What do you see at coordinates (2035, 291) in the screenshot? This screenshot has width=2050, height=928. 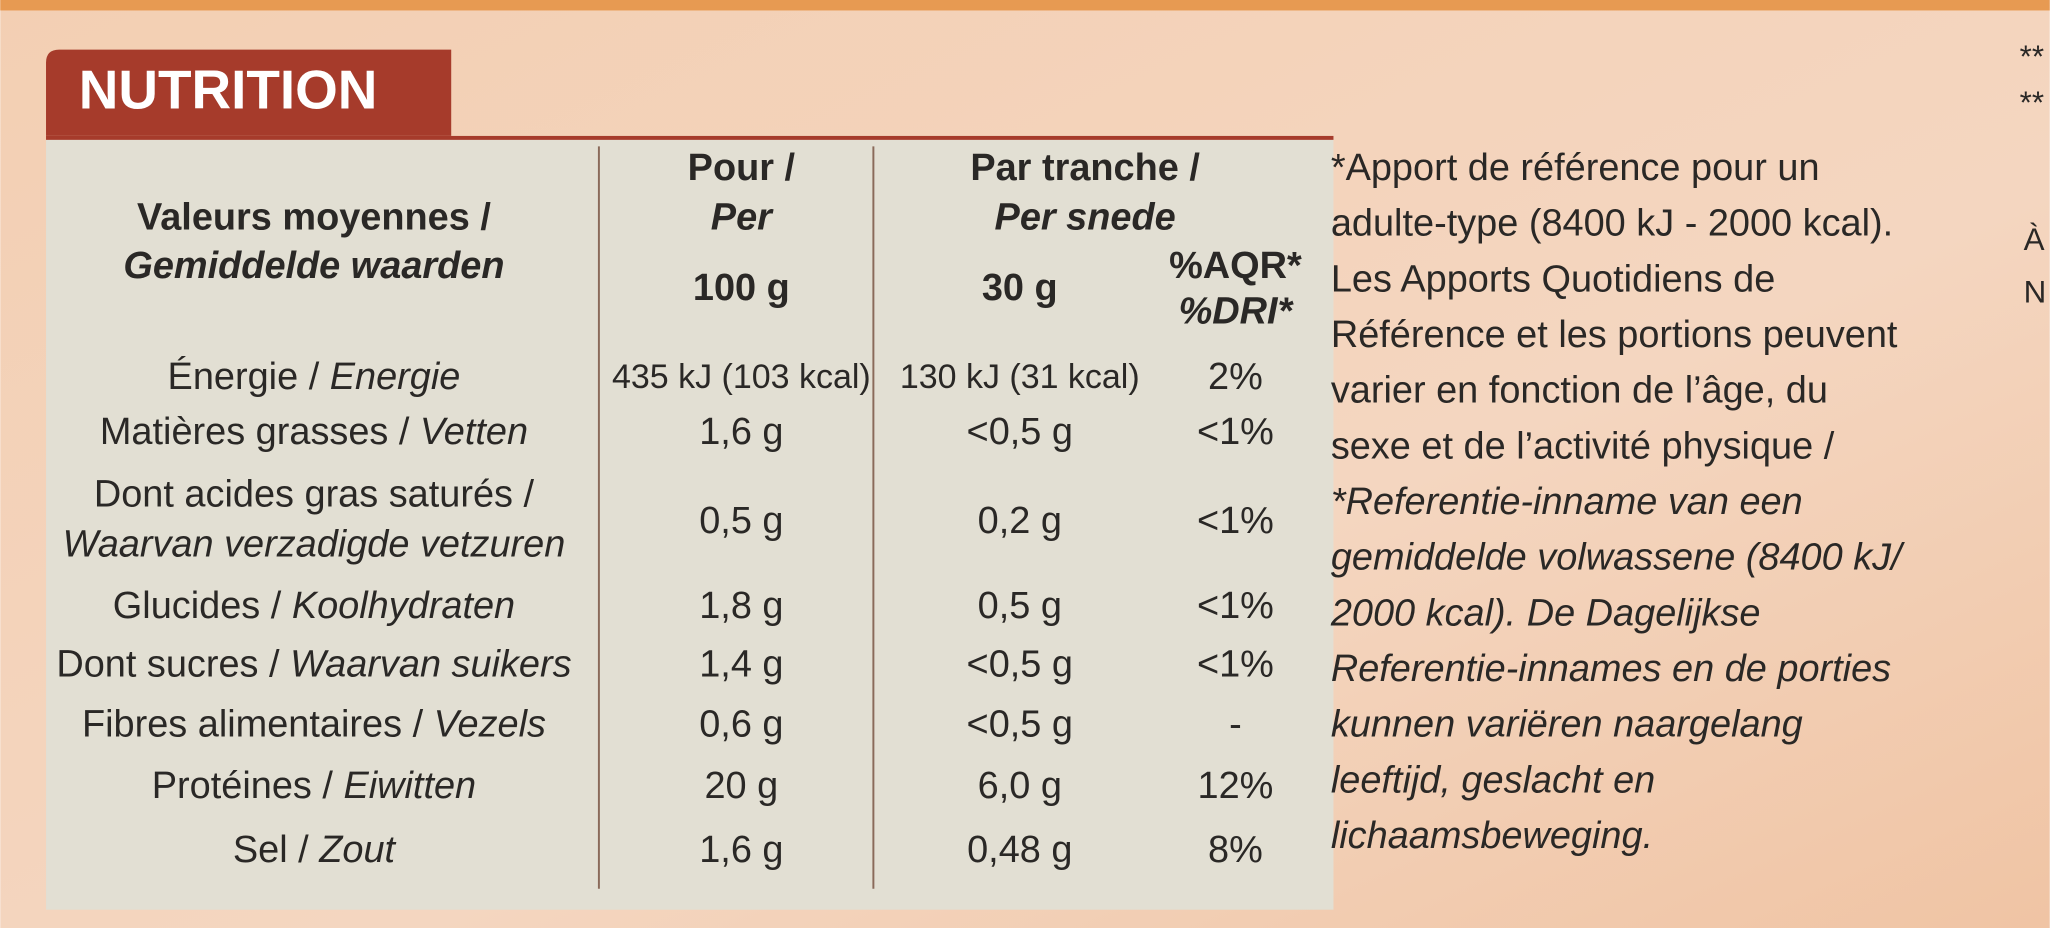 I see `edge-fragment: N` at bounding box center [2035, 291].